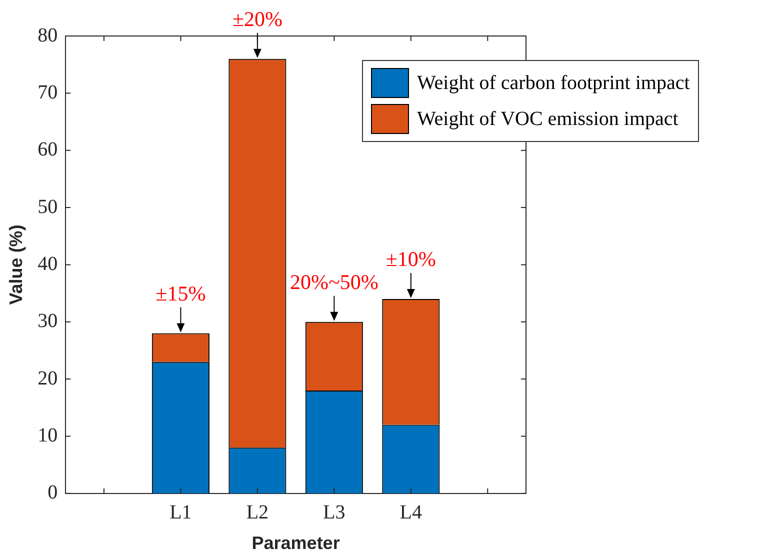 Image resolution: width=769 pixels, height=559 pixels. I want to click on y-tick-label: 20, so click(48, 378).